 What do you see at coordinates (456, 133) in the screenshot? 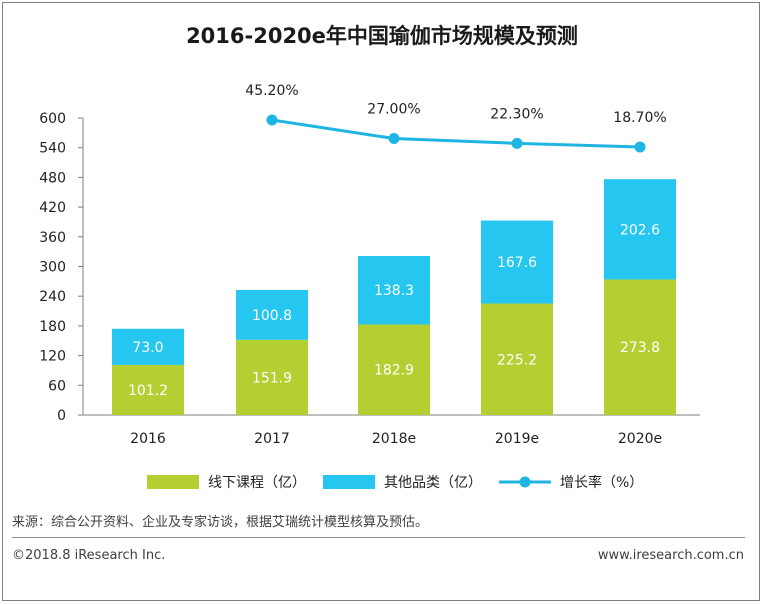
I see `growth-rate-line` at bounding box center [456, 133].